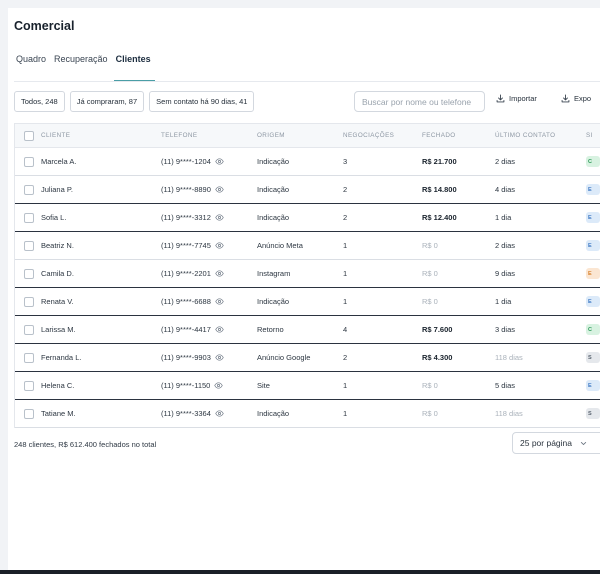  What do you see at coordinates (419, 101) in the screenshot?
I see `search-input` at bounding box center [419, 101].